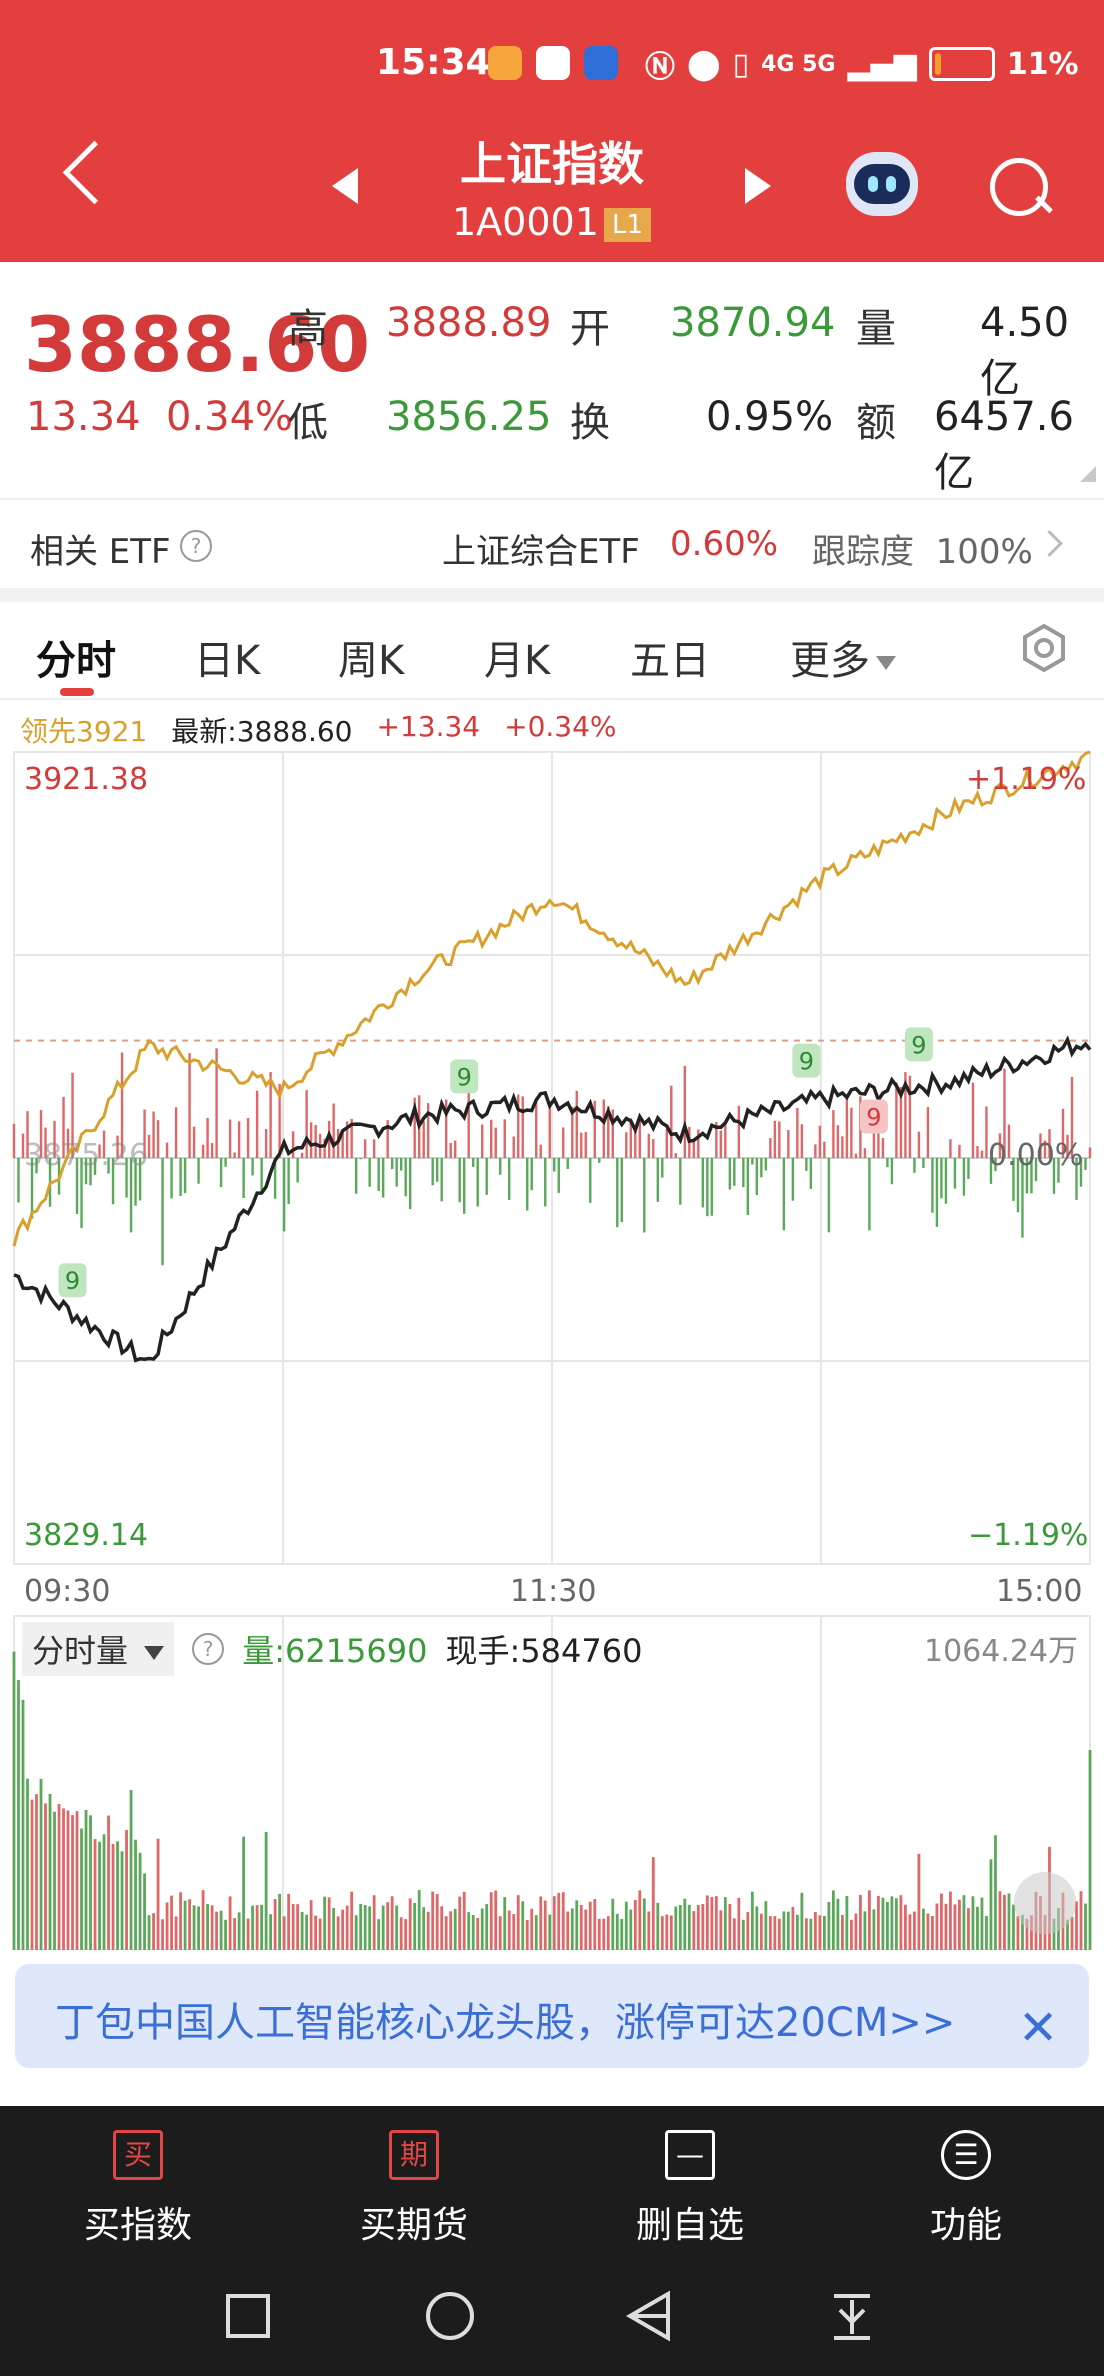 The image size is (1104, 2376). I want to click on home-icon, so click(450, 2316).